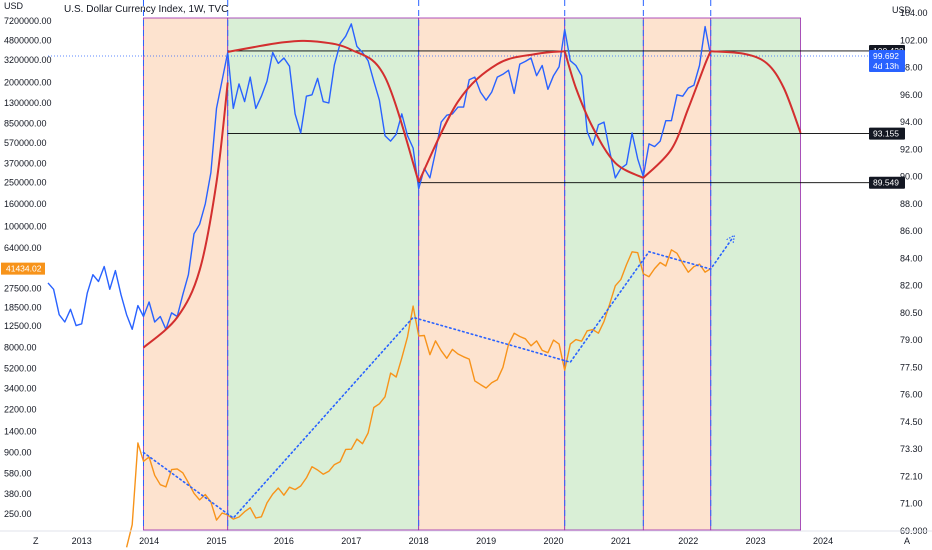 This screenshot has width=932, height=550. Describe the element at coordinates (823, 541) in the screenshot. I see `x-tick-label: 2024` at that location.